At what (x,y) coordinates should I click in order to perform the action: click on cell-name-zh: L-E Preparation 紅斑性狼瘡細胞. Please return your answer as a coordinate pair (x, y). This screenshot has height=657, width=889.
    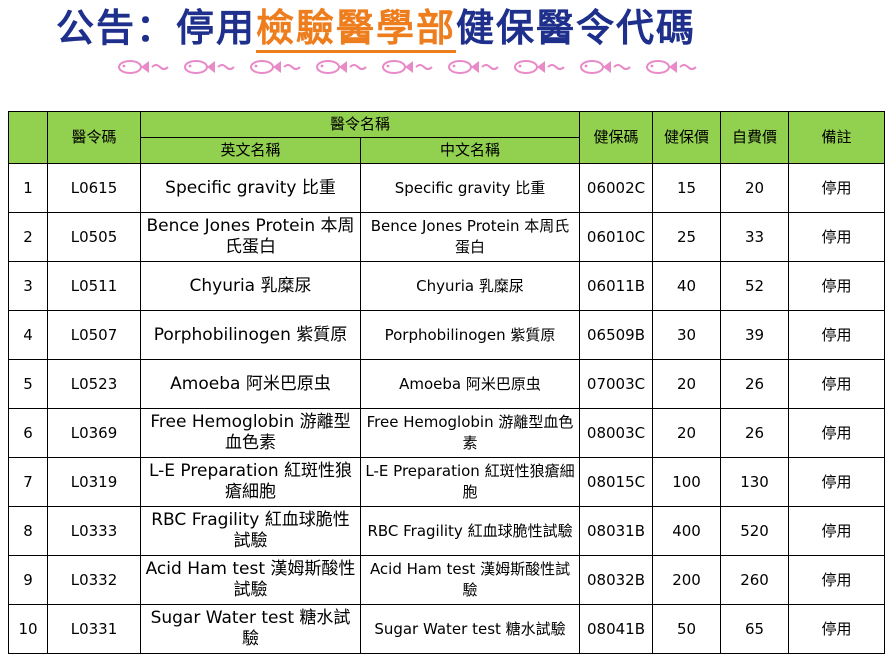
    Looking at the image, I should click on (470, 482).